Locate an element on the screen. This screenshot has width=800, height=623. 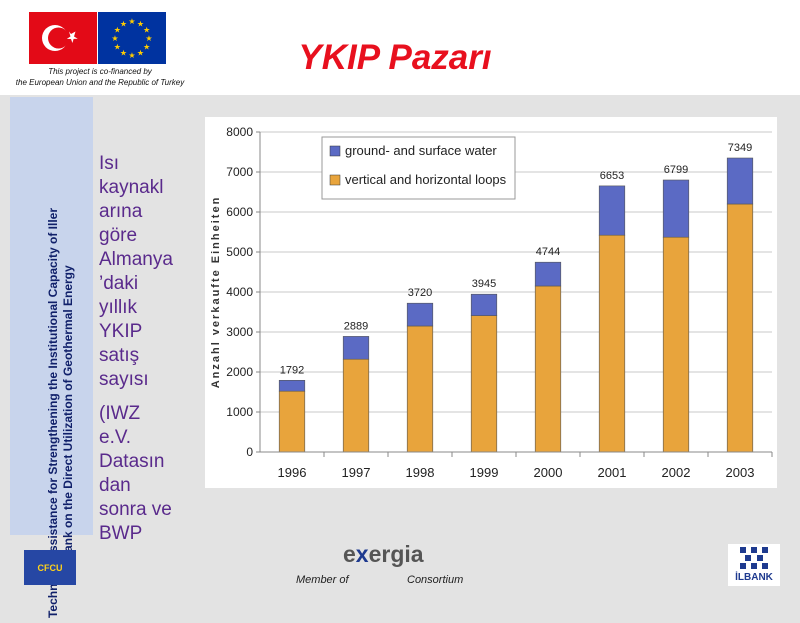
x-tick-label: 2001 is located at coordinates (612, 472).